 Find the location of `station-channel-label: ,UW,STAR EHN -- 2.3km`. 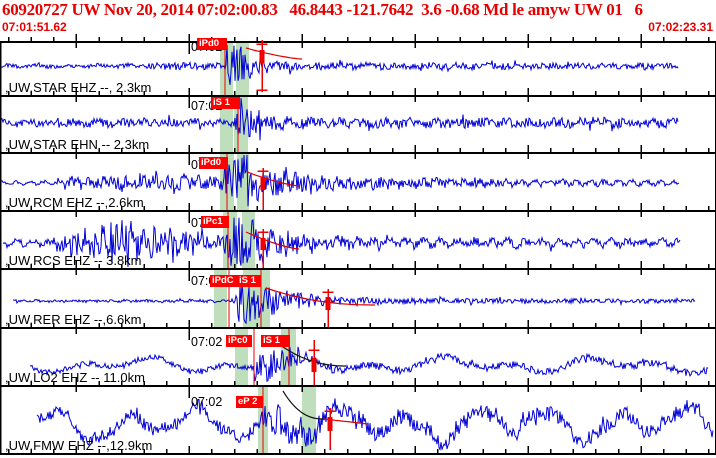

station-channel-label: ,UW,STAR EHN -- 2.3km is located at coordinates (77, 144).